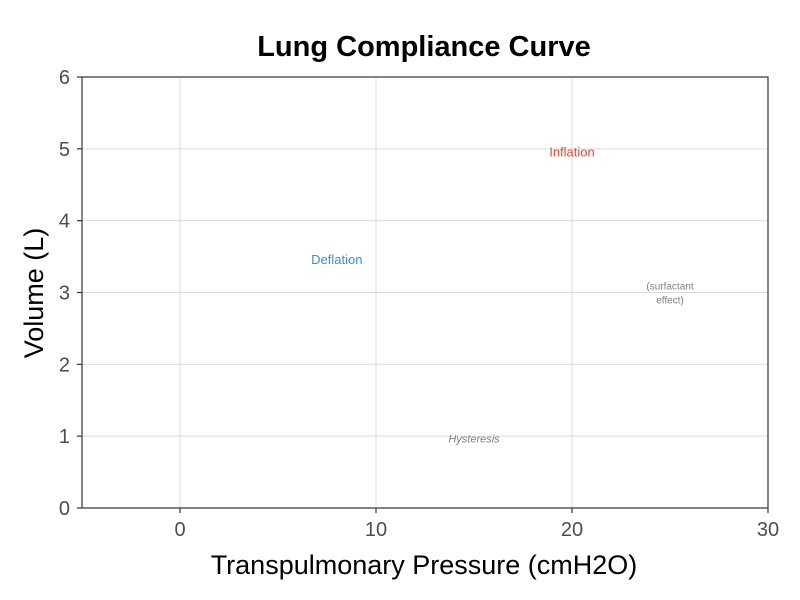 Image resolution: width=800 pixels, height=600 pixels. Describe the element at coordinates (670, 301) in the screenshot. I see `annotation-line: effect)` at that location.